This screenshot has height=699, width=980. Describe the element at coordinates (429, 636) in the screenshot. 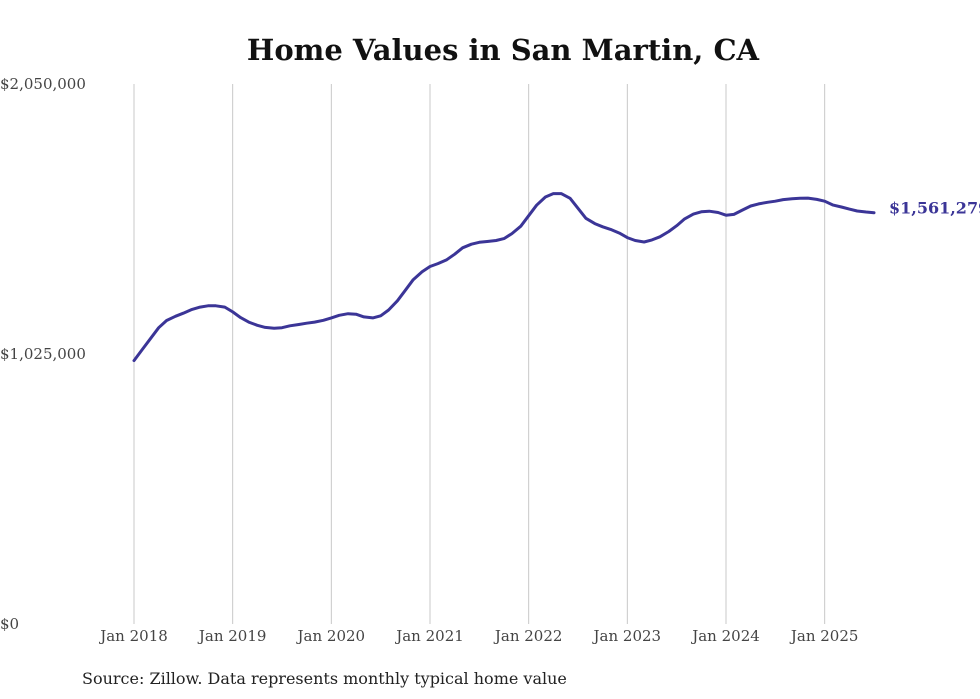

I see `x-tick-label: Jan 2021` at that location.